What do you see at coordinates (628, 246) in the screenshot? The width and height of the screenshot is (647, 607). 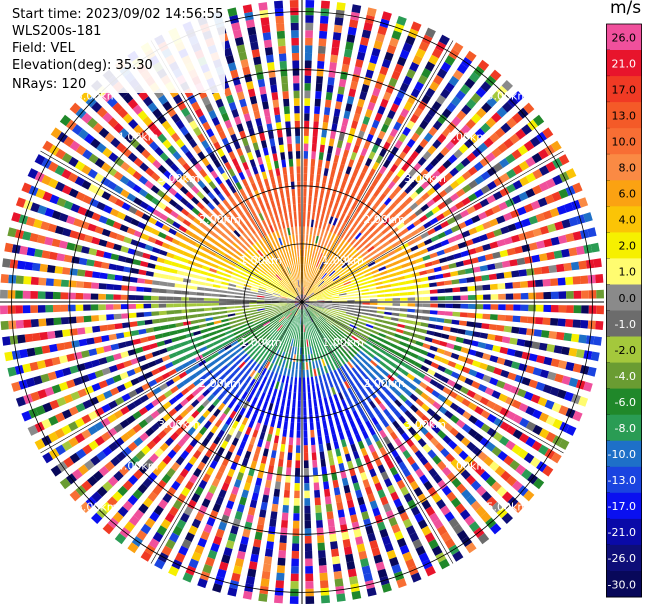 I see `colorbar-tick-label: 2.0` at bounding box center [628, 246].